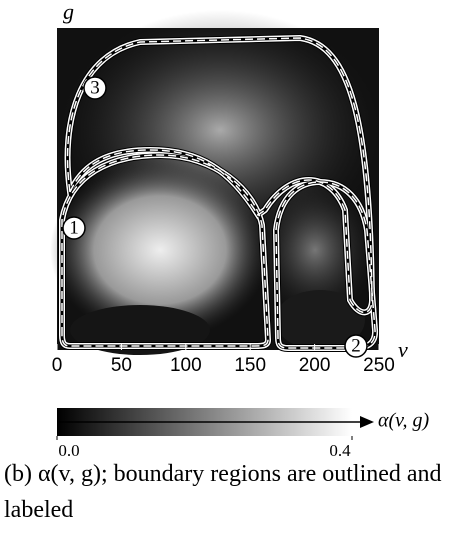  Describe the element at coordinates (68, 448) in the screenshot. I see `colorbar-tick-label: 0.0` at that location.